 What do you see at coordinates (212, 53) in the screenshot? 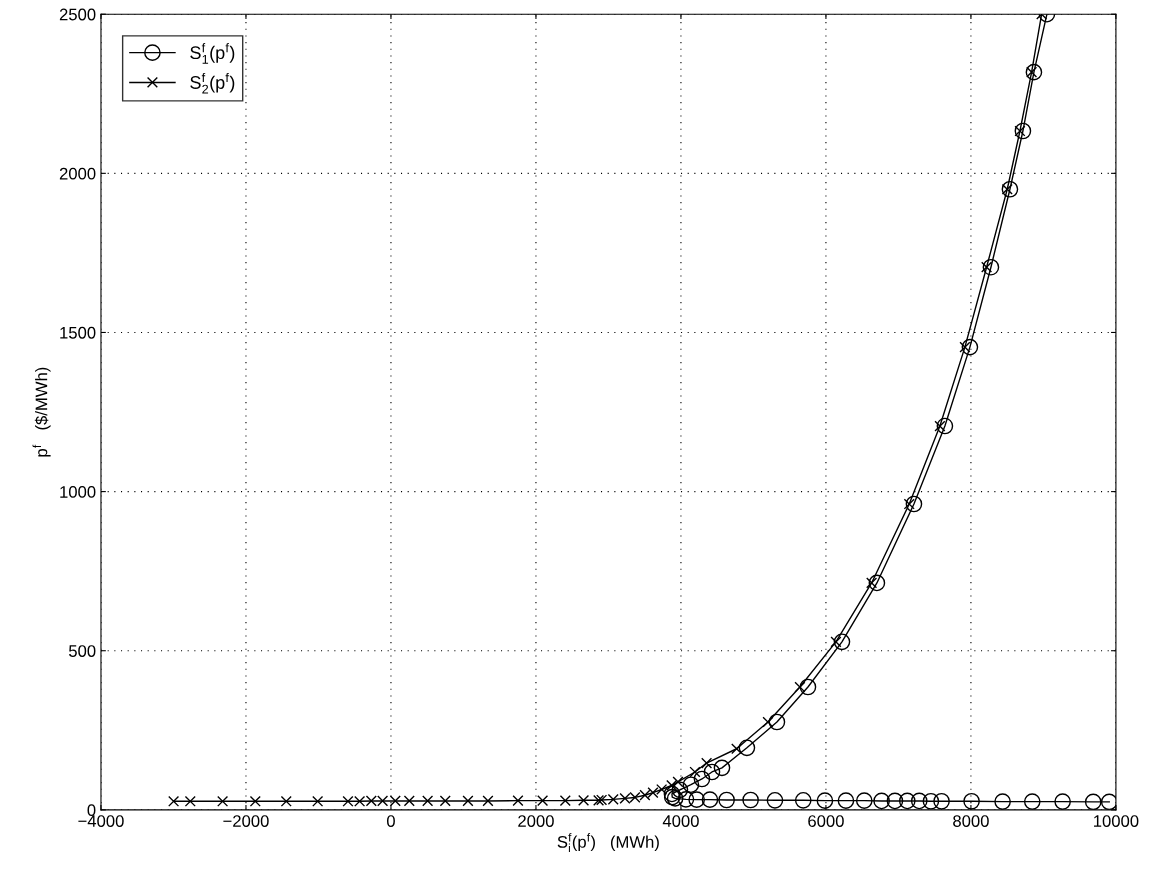
I see `legend-label: S$^{f}$$_{1}$(p$^{f}$)` at bounding box center [212, 53].